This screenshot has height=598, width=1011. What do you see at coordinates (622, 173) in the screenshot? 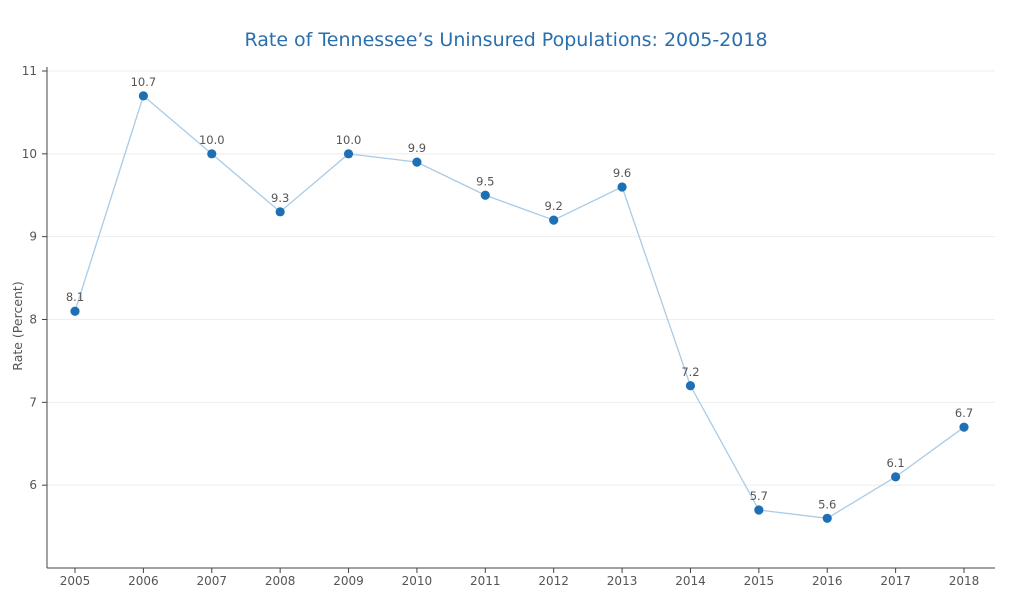
I see `data-label: 9.6` at bounding box center [622, 173].